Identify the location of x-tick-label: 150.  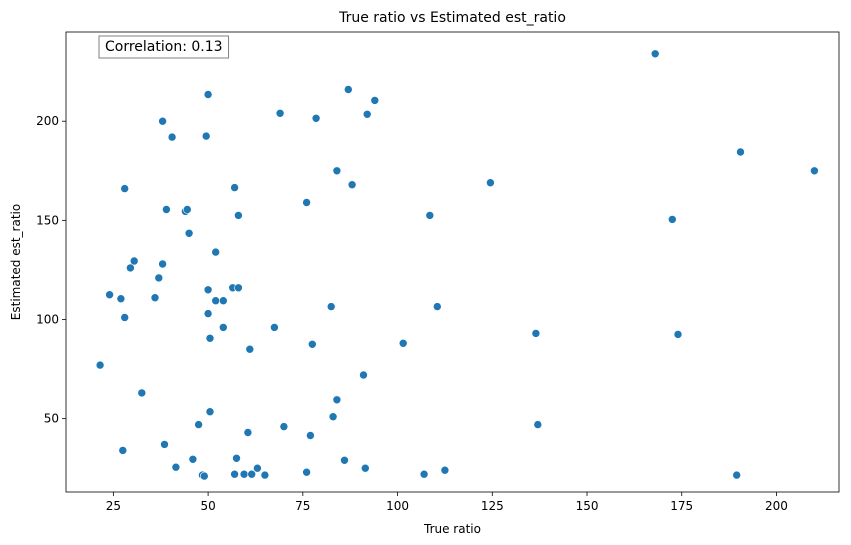
(587, 506).